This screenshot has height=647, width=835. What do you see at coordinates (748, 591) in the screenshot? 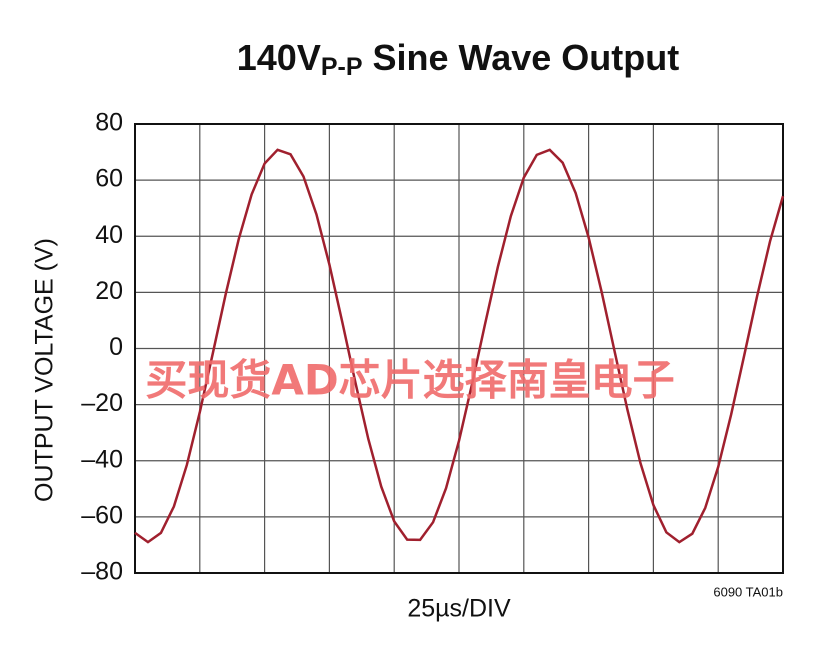
I see `figure-note: 6090 TA01b` at bounding box center [748, 591].